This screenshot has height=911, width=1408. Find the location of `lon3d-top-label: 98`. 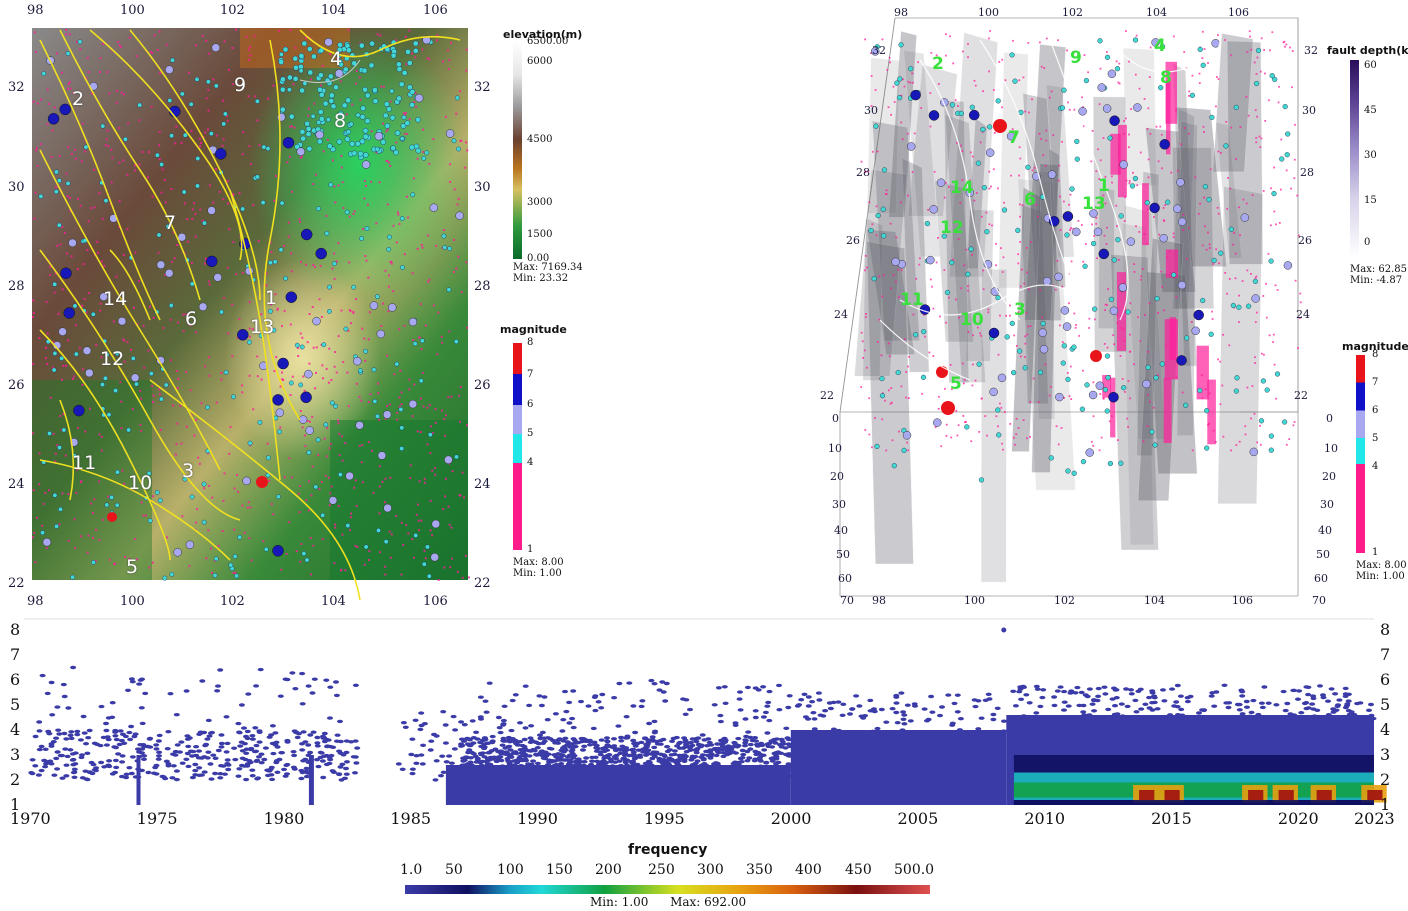

lon3d-top-label: 98 is located at coordinates (901, 12).